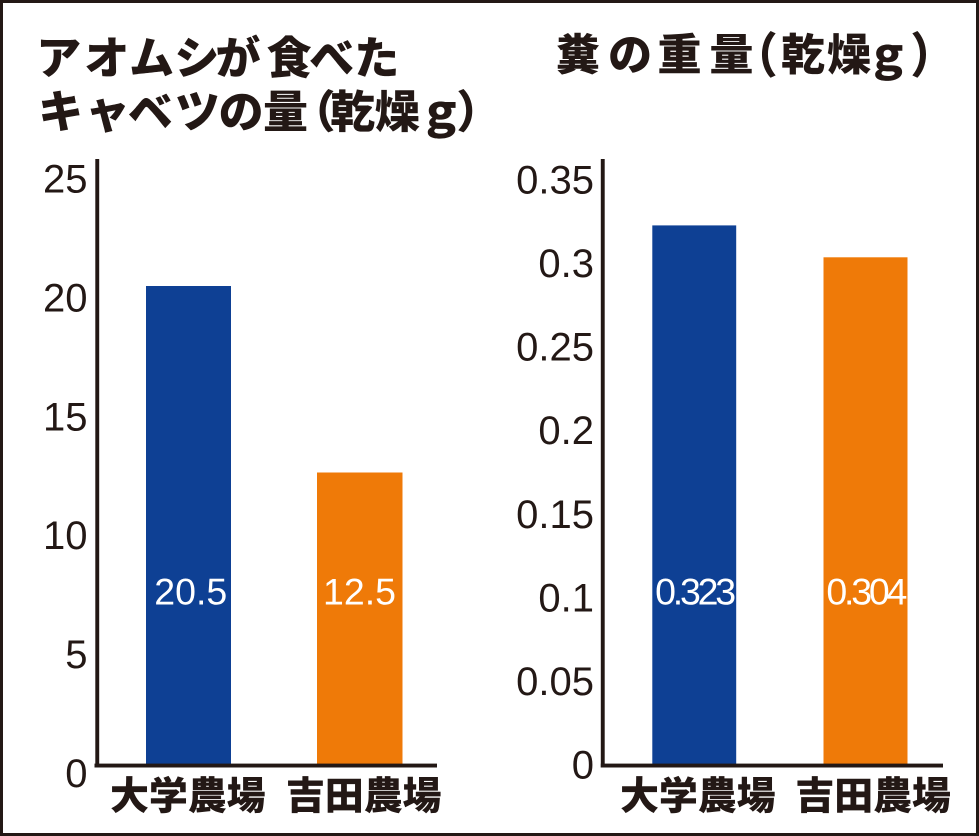 Image resolution: width=979 pixels, height=836 pixels. I want to click on svg-text: 5, so click(76, 655).